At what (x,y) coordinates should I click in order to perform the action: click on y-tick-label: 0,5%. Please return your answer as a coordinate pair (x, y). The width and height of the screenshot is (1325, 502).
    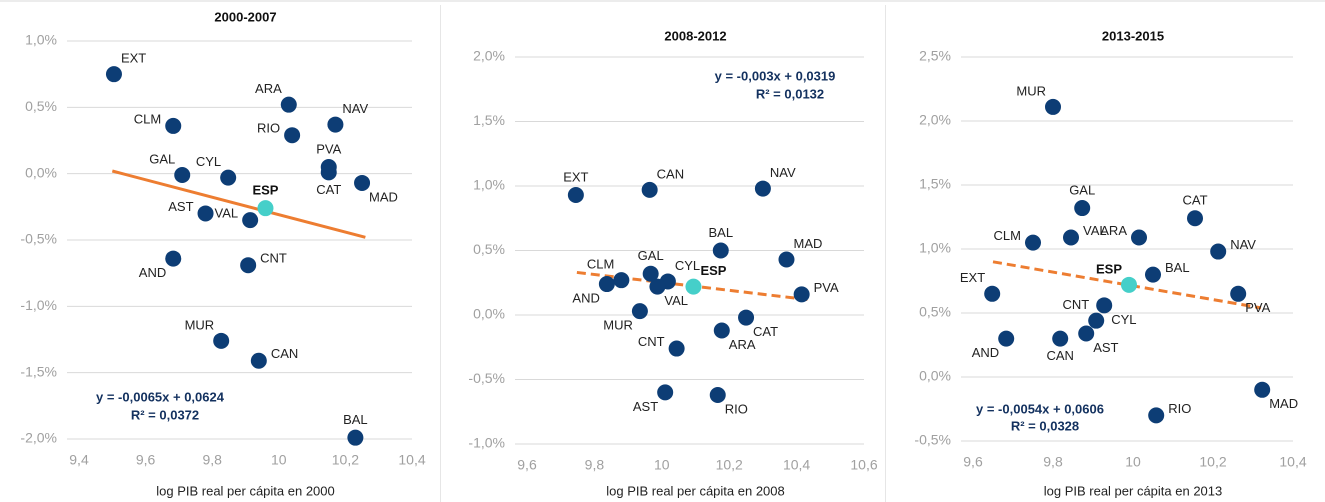
    Looking at the image, I should click on (935, 312).